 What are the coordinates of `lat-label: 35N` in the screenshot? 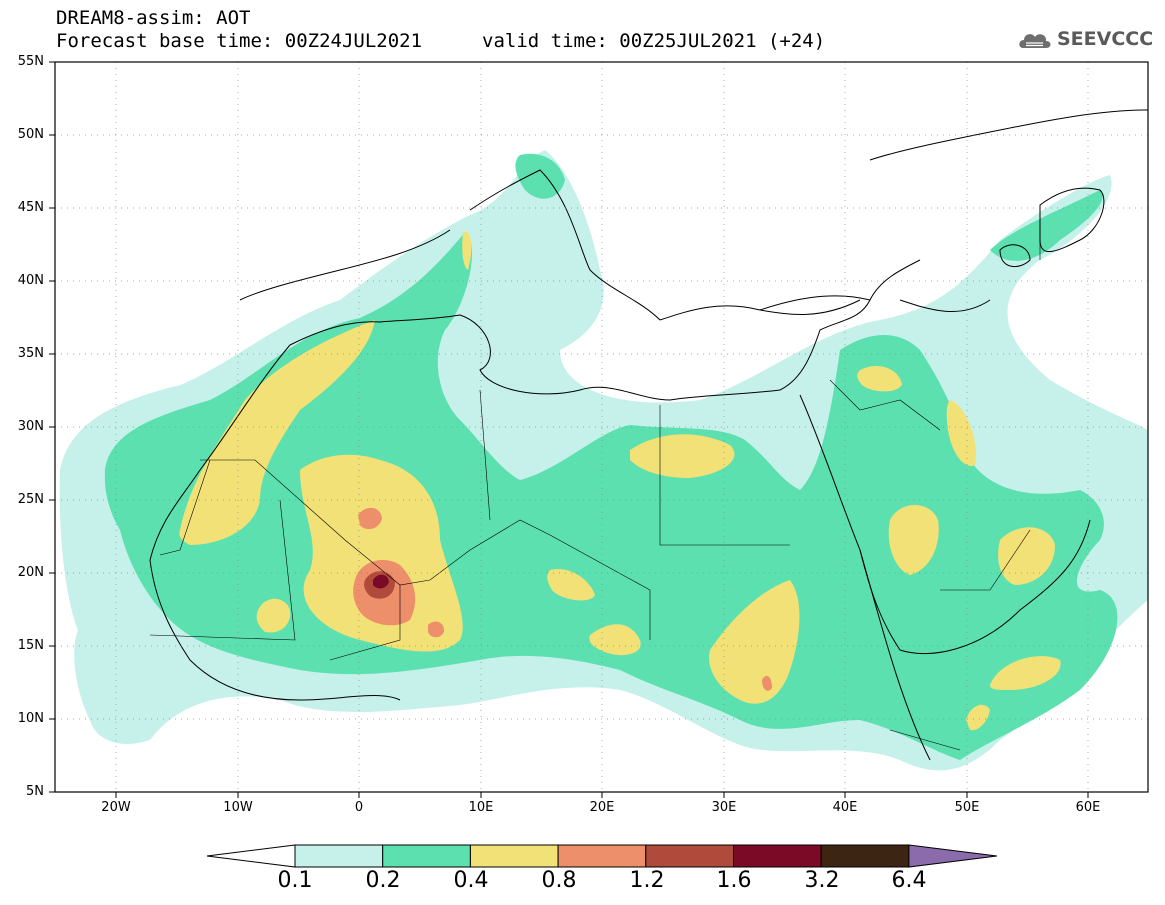 It's located at (30, 353).